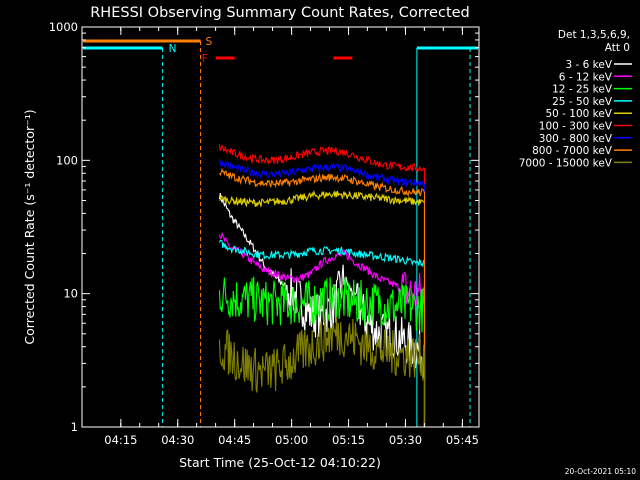 The height and width of the screenshot is (480, 640). Describe the element at coordinates (582, 102) in the screenshot. I see `legend-label: 25 - 50 keV` at that location.